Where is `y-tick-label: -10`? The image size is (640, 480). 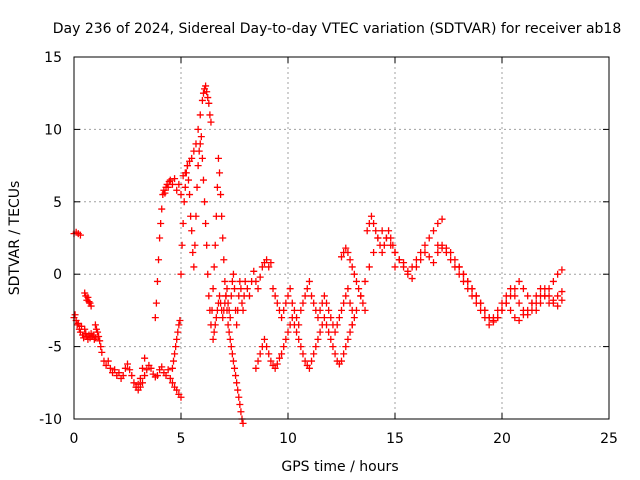 y-tick-label: -10 is located at coordinates (50, 420).